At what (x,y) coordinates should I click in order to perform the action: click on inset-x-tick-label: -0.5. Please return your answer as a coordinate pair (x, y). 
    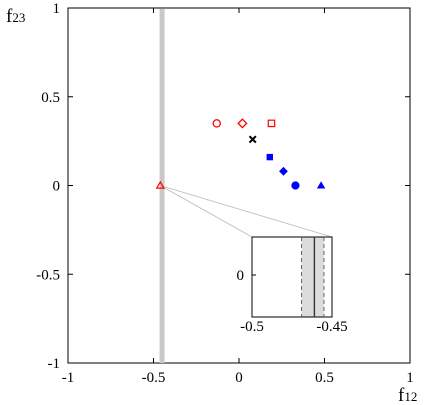
    Looking at the image, I should click on (252, 327).